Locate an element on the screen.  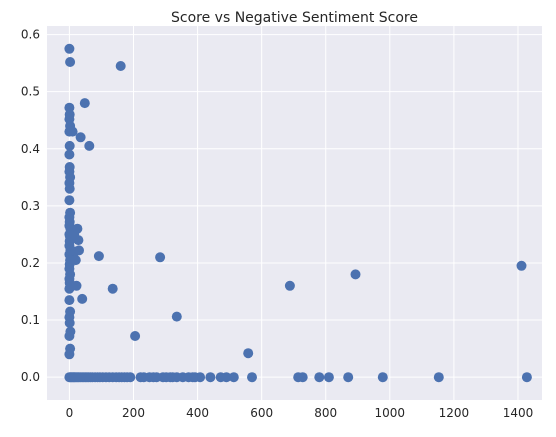
x-tick-label: 400 is located at coordinates (197, 413).